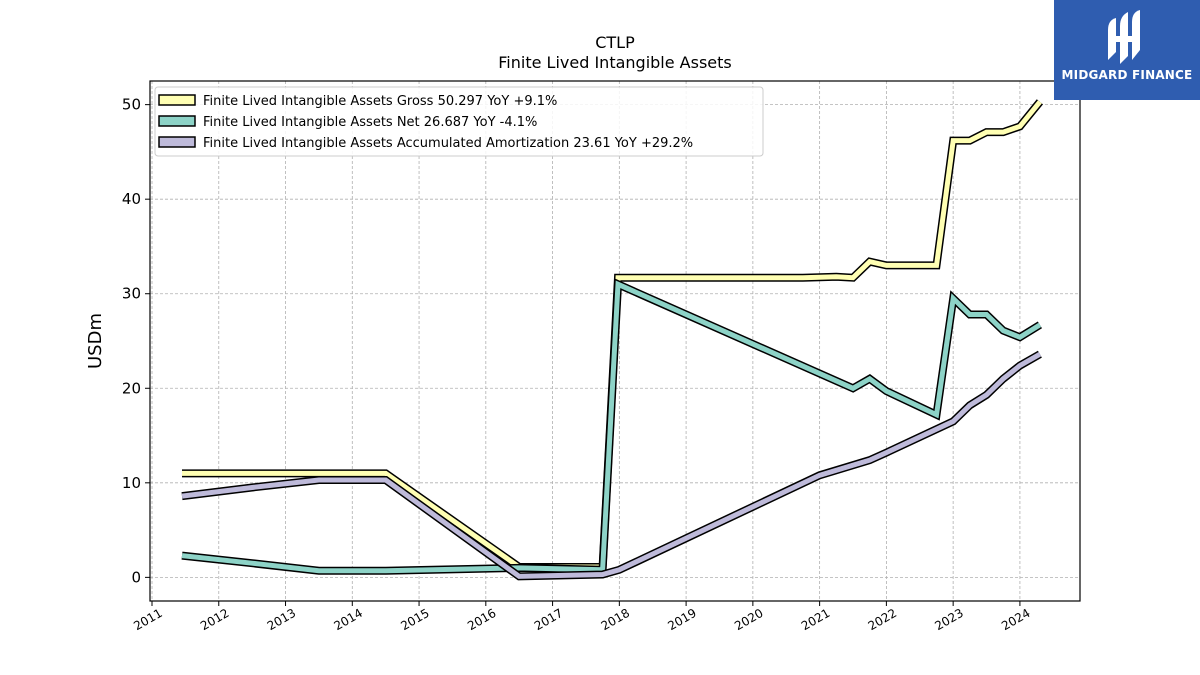 This screenshot has width=1200, height=675. What do you see at coordinates (748, 619) in the screenshot?
I see `x-tick-label: 2020` at bounding box center [748, 619].